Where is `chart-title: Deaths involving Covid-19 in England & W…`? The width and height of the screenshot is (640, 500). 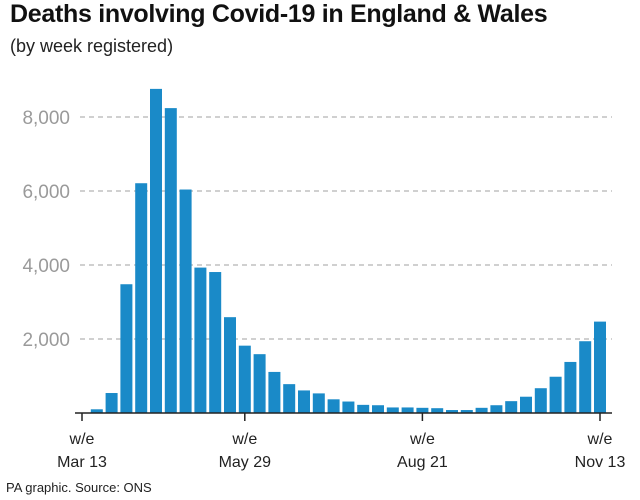
chart-title: Deaths involving Covid-19 in England & W… is located at coordinates (279, 14).